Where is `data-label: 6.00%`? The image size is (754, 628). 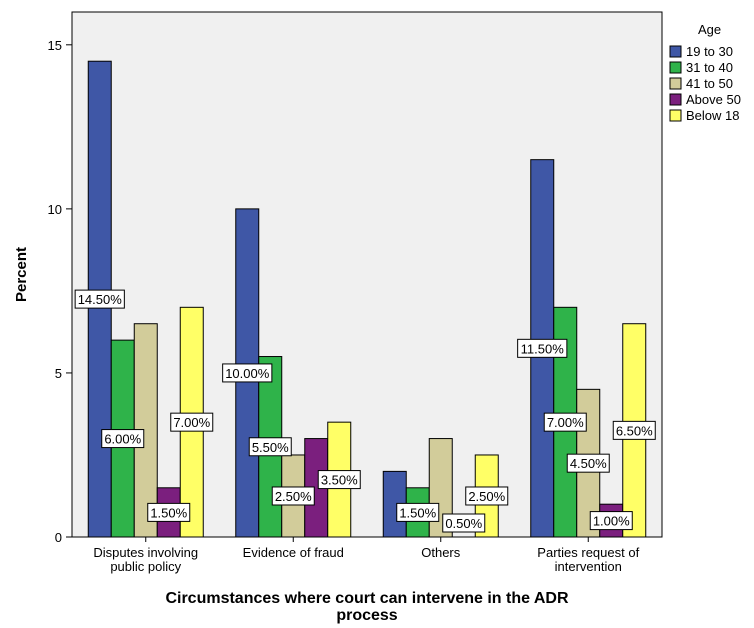 data-label: 6.00% is located at coordinates (122, 439).